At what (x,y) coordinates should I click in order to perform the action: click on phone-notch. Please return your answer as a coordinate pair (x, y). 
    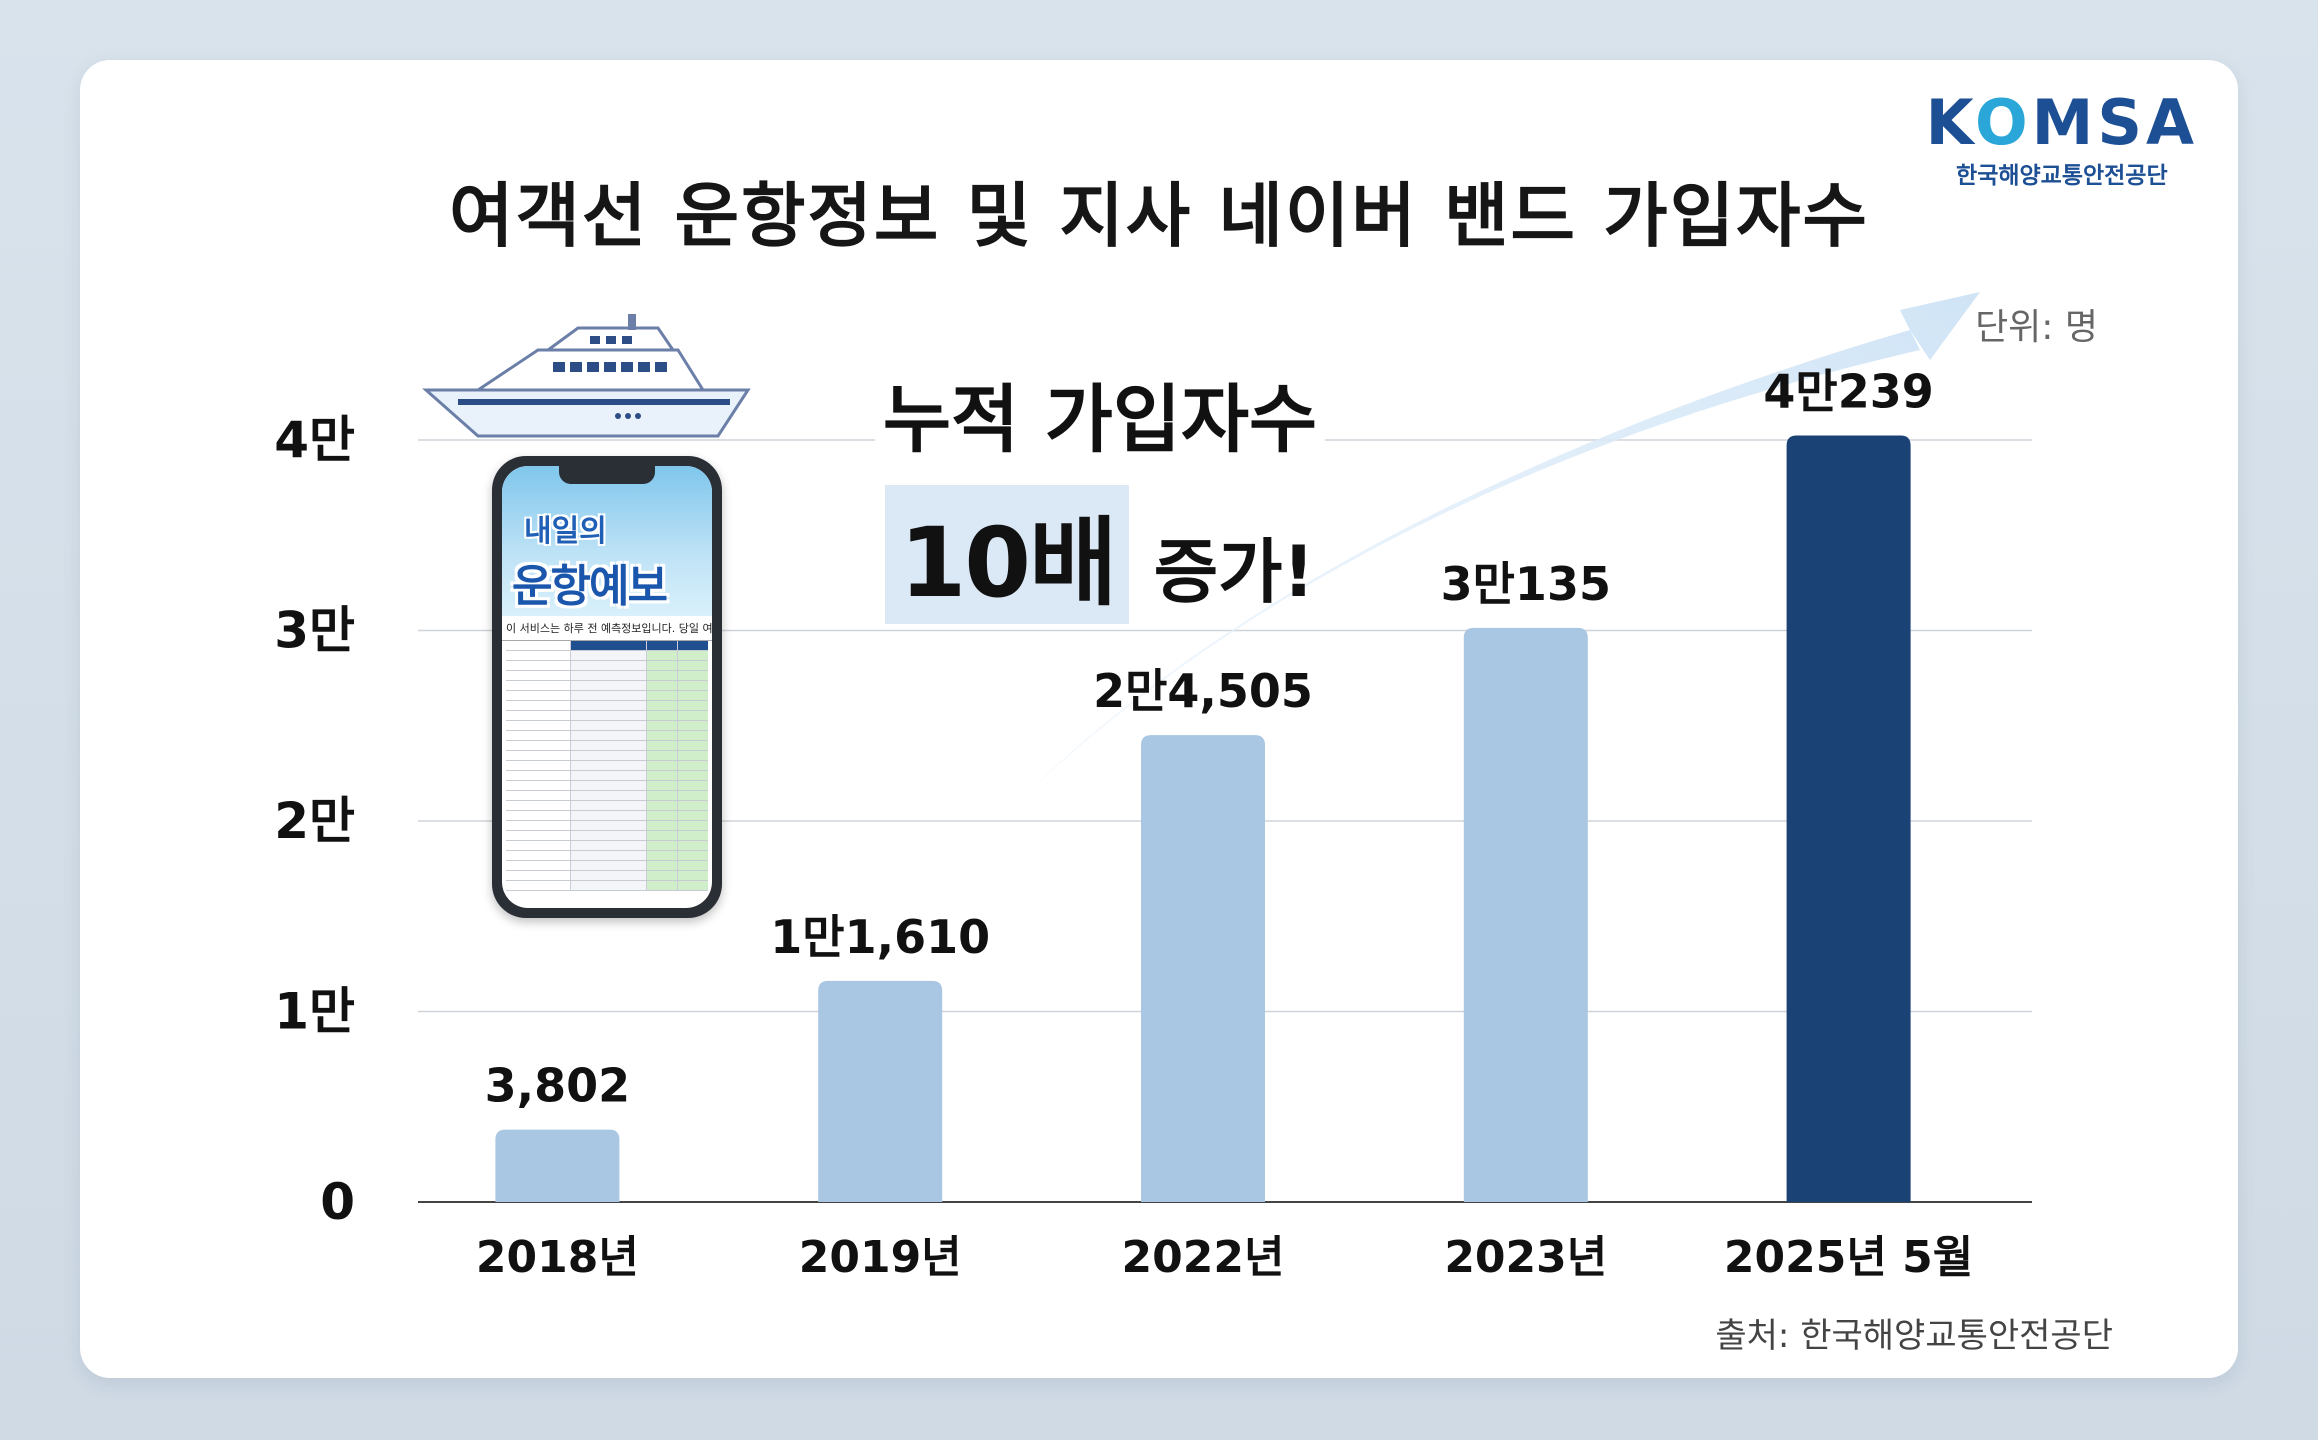
    Looking at the image, I should click on (607, 475).